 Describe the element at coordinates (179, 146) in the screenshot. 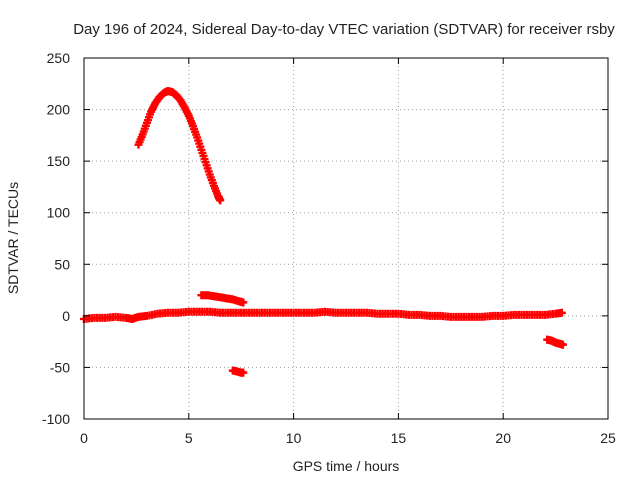

I see `series-arc-high` at that location.